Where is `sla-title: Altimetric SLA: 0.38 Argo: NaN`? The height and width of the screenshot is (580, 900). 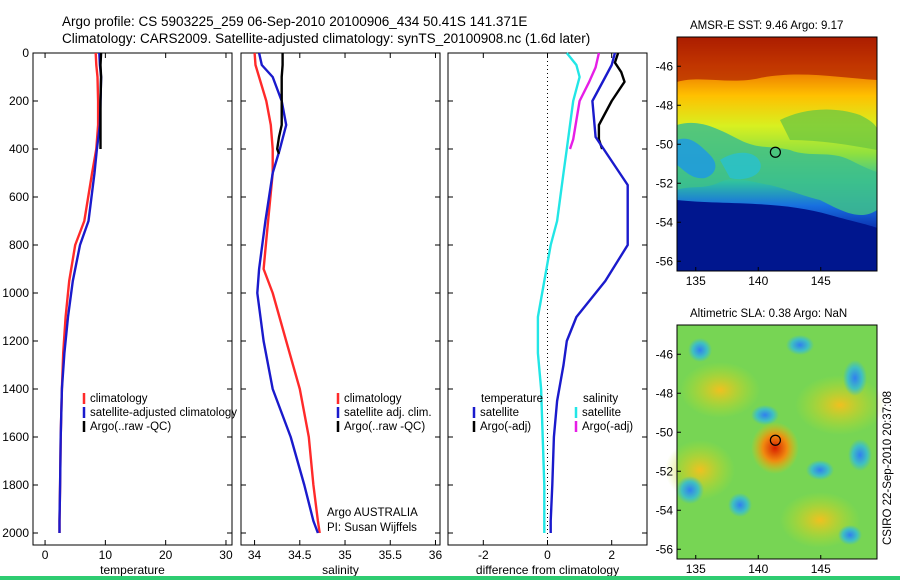 sla-title: Altimetric SLA: 0.38 Argo: NaN is located at coordinates (768, 314).